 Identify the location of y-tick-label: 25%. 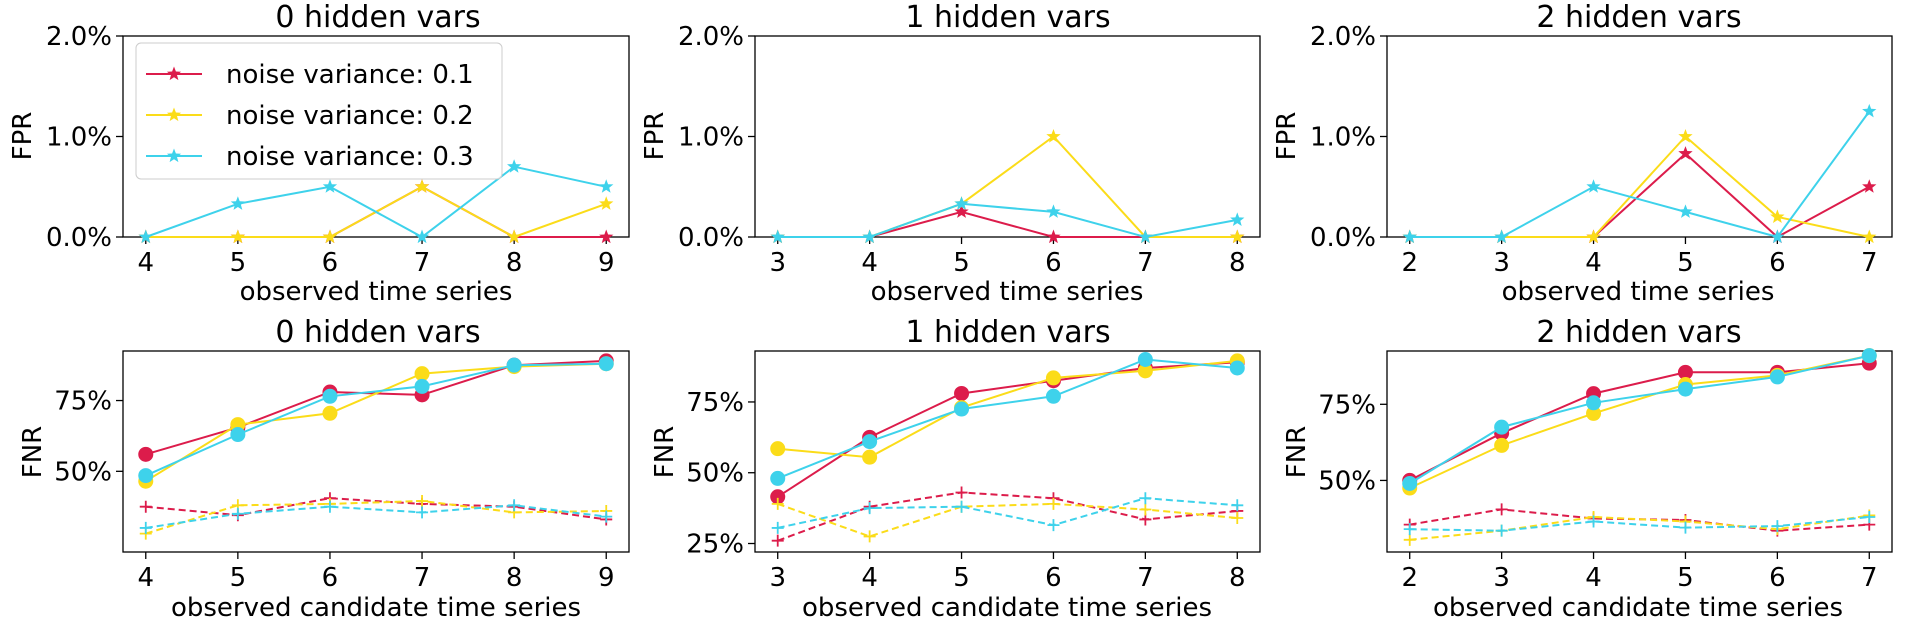
(715, 545).